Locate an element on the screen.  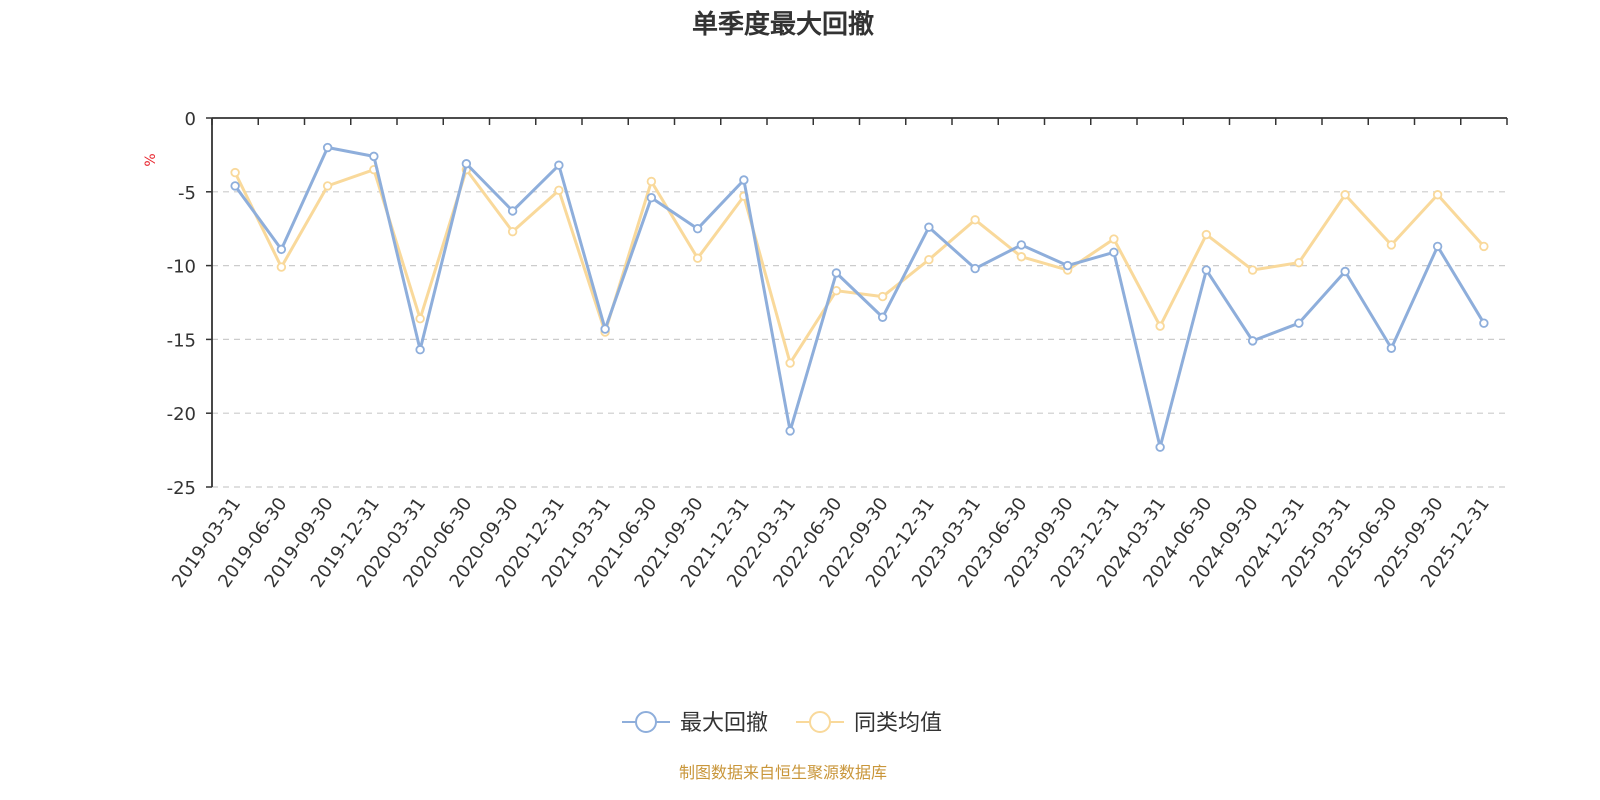
y-tick-label: -10 is located at coordinates (181, 267).